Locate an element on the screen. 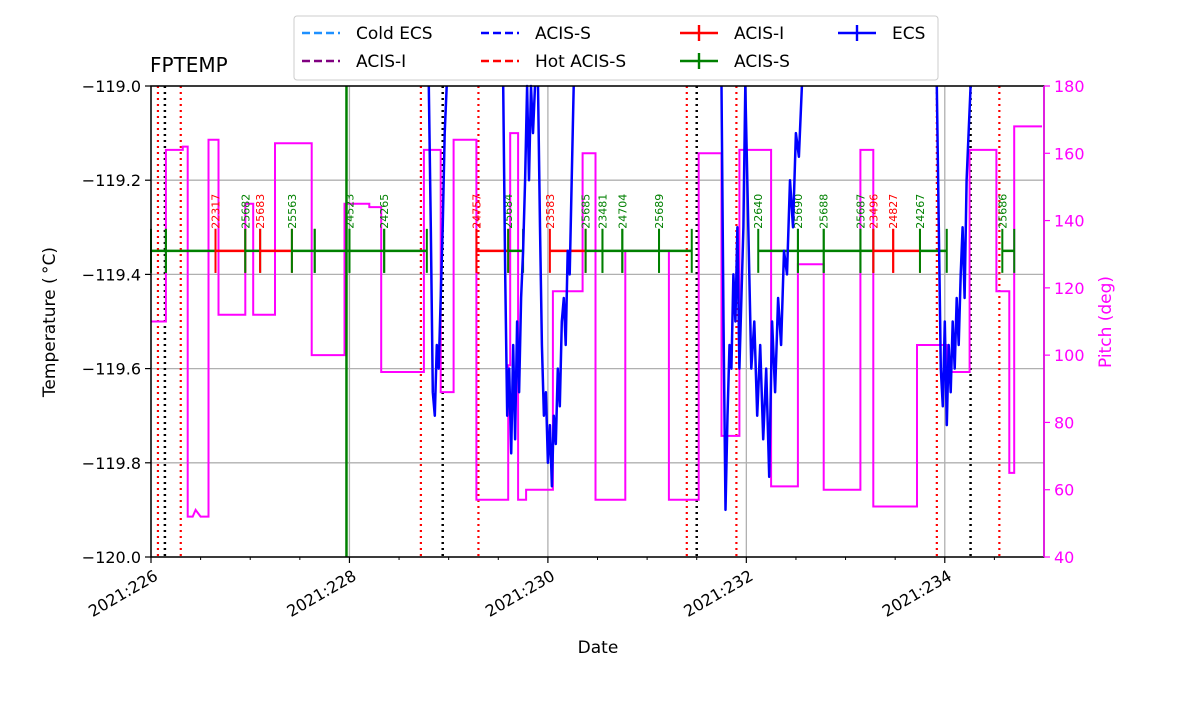 This screenshot has width=1200, height=718. legend-label: Hot ACIS-S is located at coordinates (580, 62).